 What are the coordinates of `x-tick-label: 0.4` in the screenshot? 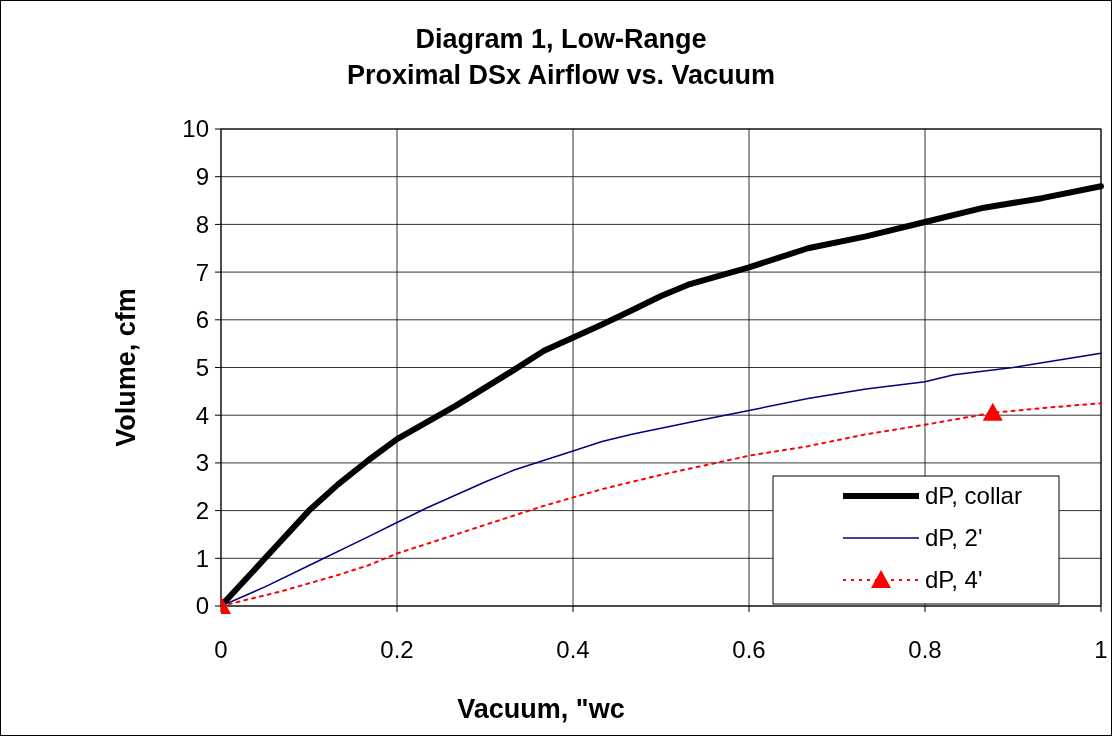 It's located at (573, 649).